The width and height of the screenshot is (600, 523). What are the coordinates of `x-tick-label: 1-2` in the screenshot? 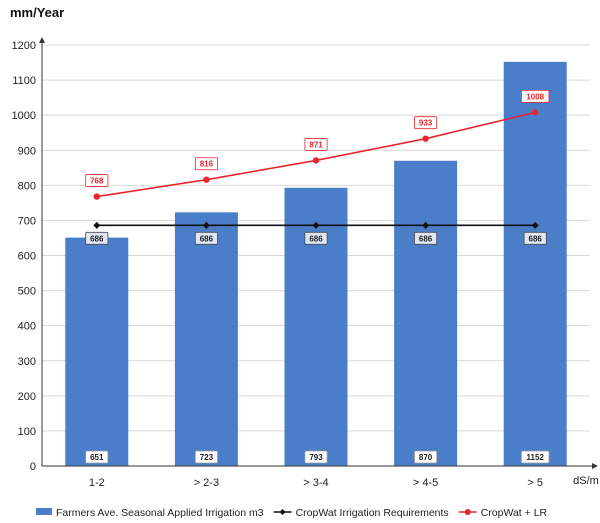 It's located at (97, 483).